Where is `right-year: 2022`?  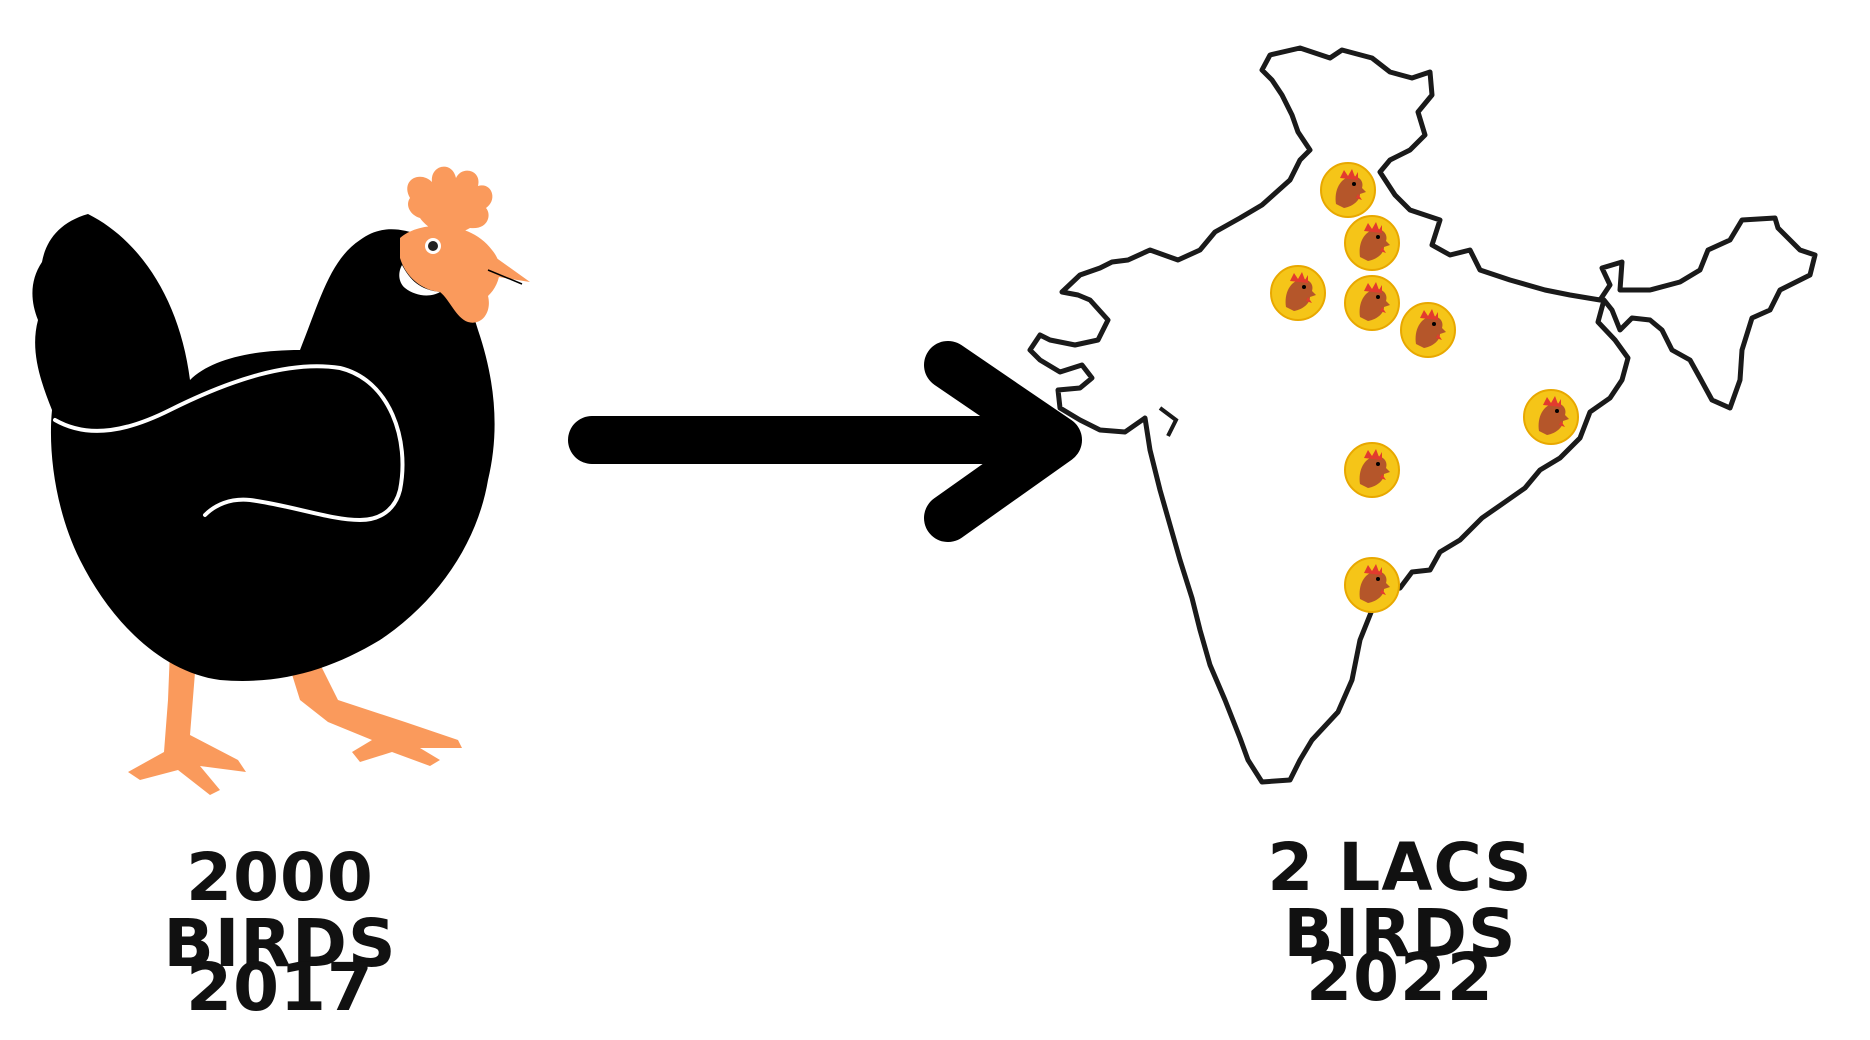
right-year: 2022 is located at coordinates (1400, 977).